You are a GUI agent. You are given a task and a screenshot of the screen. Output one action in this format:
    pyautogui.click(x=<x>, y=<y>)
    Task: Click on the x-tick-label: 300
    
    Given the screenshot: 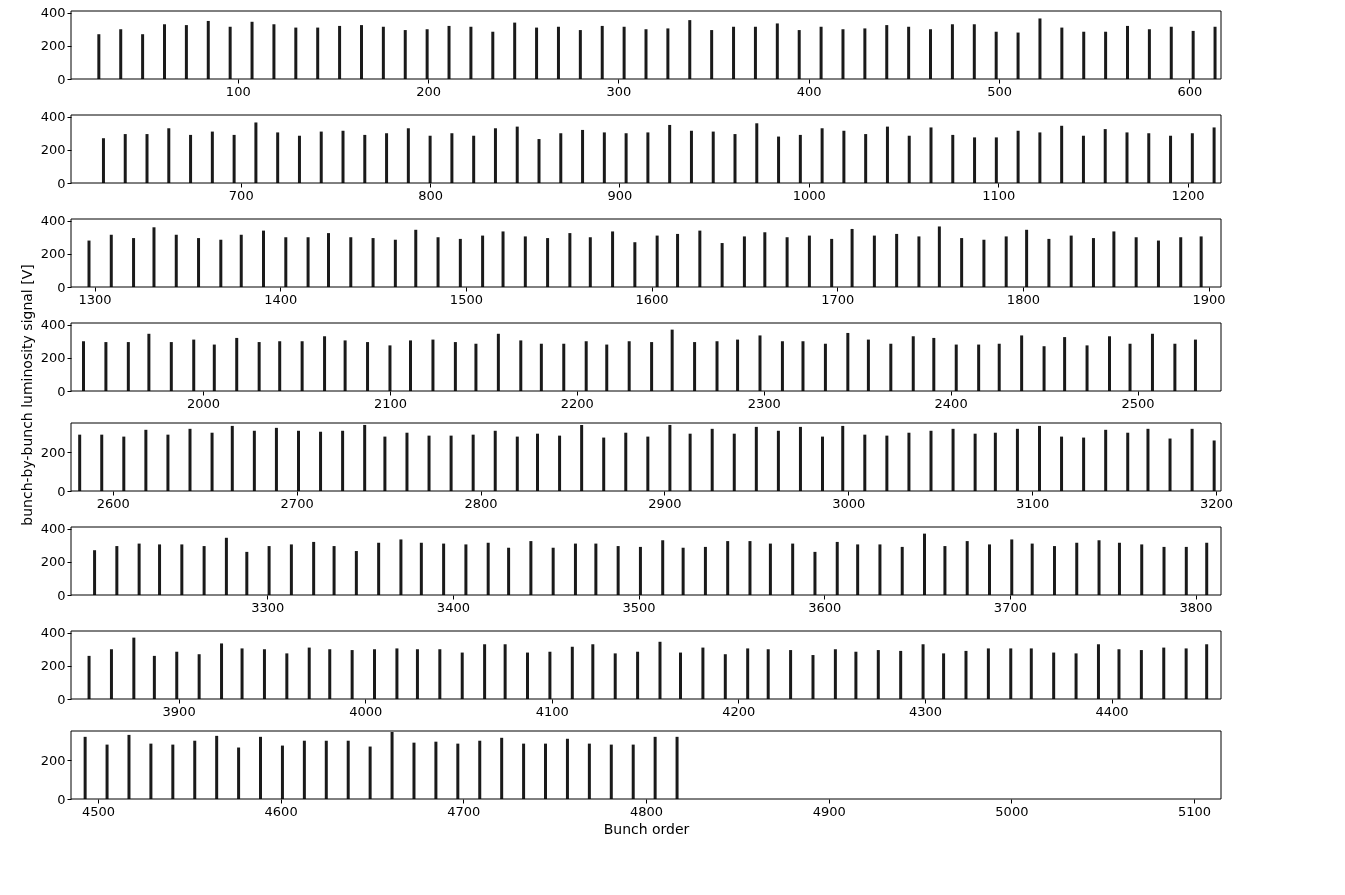 What is the action you would take?
    pyautogui.click(x=619, y=91)
    